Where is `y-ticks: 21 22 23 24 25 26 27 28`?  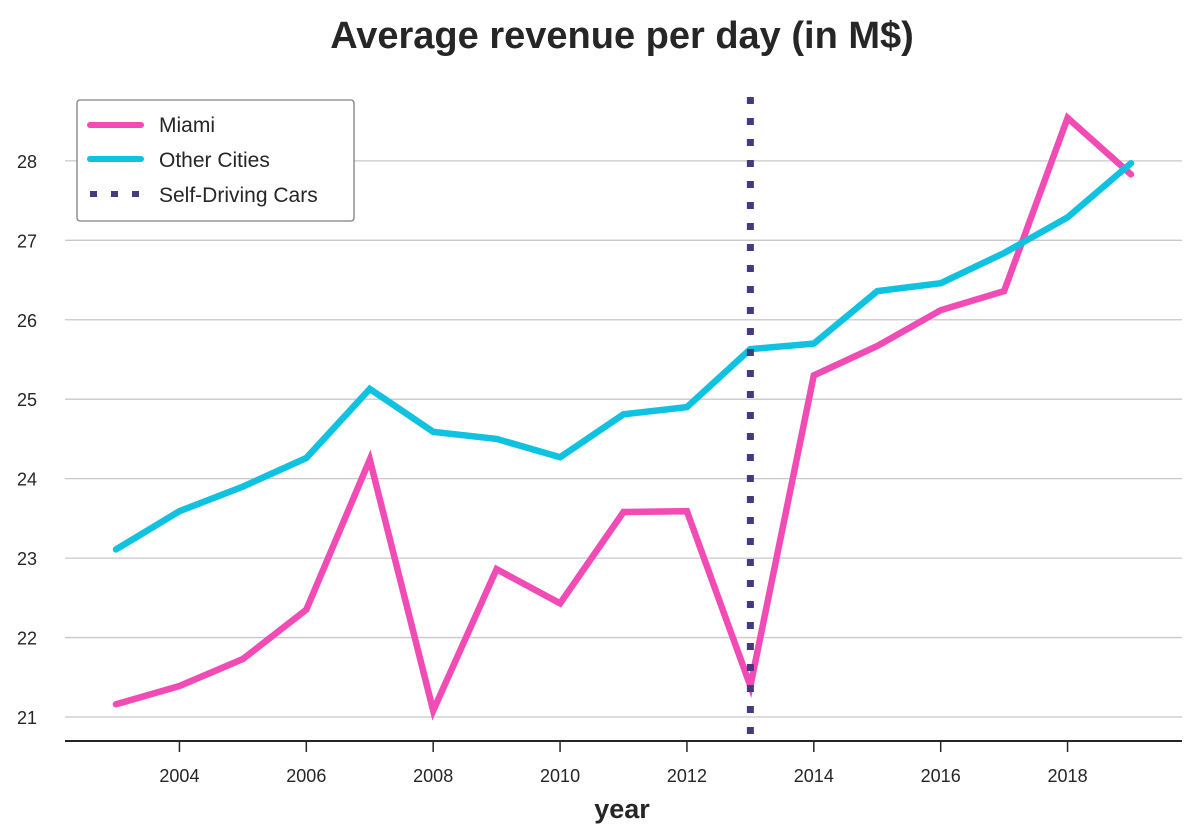
y-ticks: 21 22 23 24 25 26 27 28 is located at coordinates (27, 440).